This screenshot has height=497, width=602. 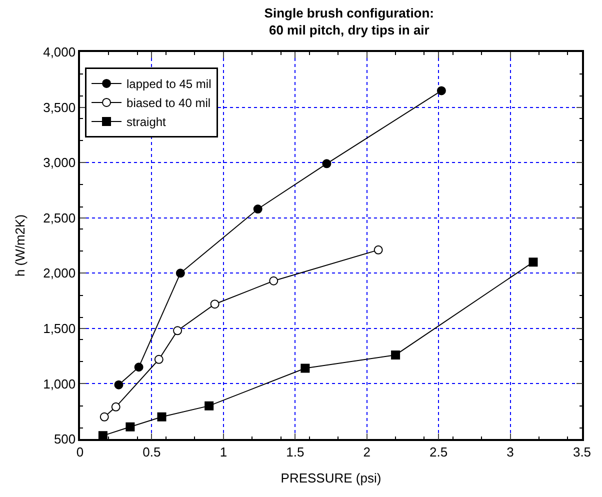 I want to click on x-tick-label: 0.5, so click(x=151, y=452).